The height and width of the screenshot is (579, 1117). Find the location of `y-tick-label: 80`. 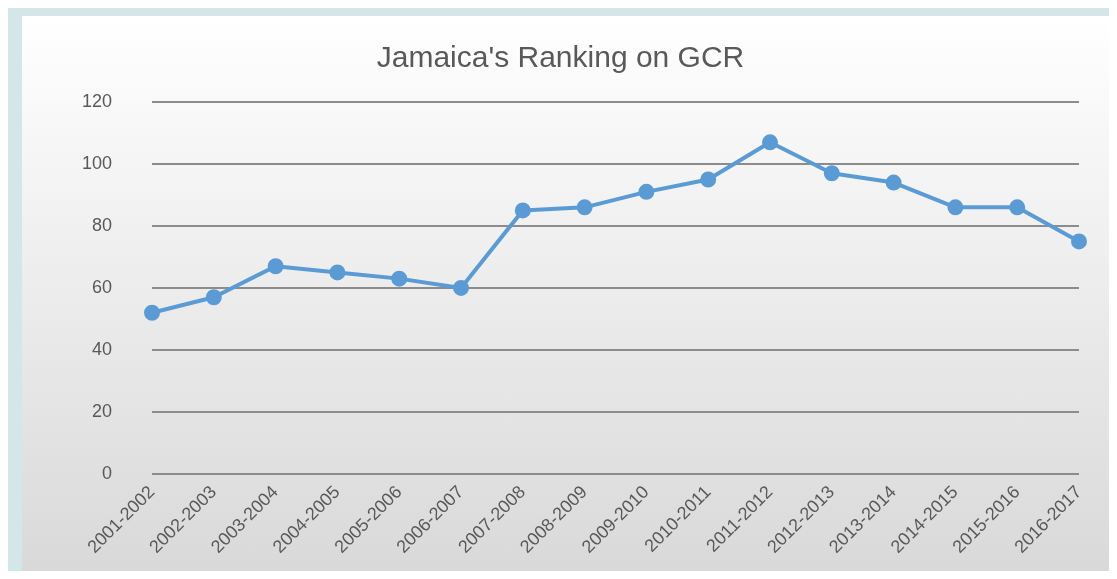

y-tick-label: 80 is located at coordinates (102, 224).